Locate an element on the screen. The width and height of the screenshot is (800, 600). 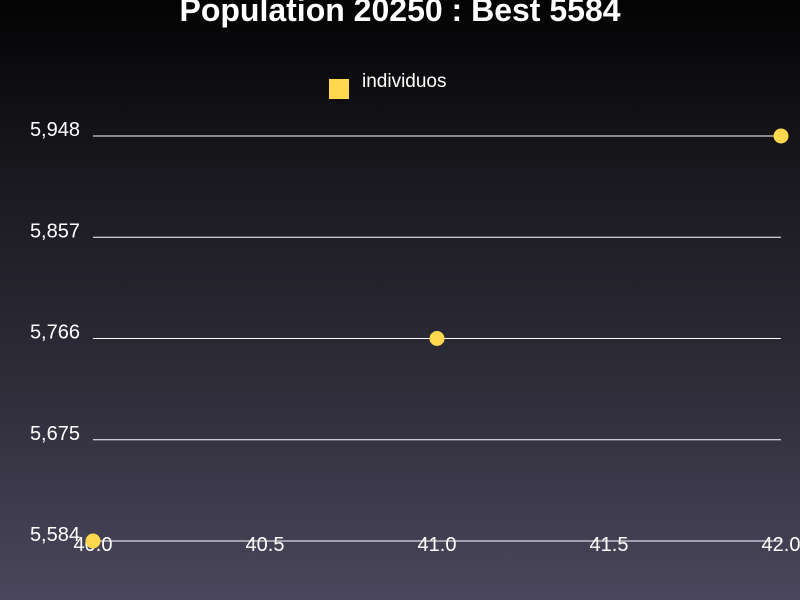
x-tick-label: 42.0 is located at coordinates (781, 545).